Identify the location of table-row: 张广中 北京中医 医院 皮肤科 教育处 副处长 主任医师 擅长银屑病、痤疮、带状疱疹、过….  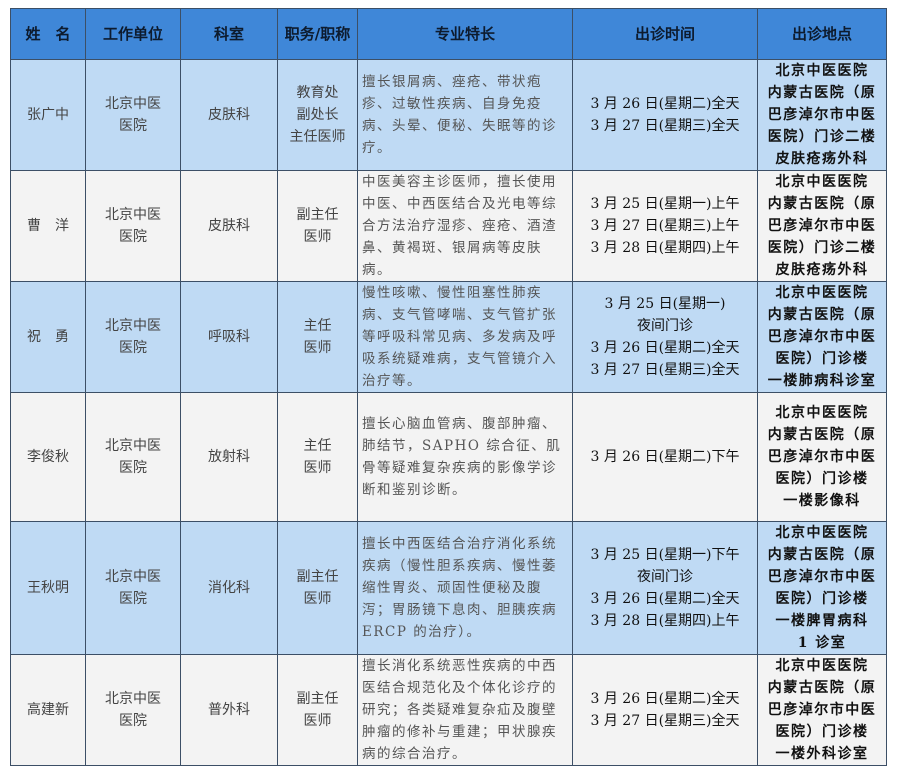
(448, 115).